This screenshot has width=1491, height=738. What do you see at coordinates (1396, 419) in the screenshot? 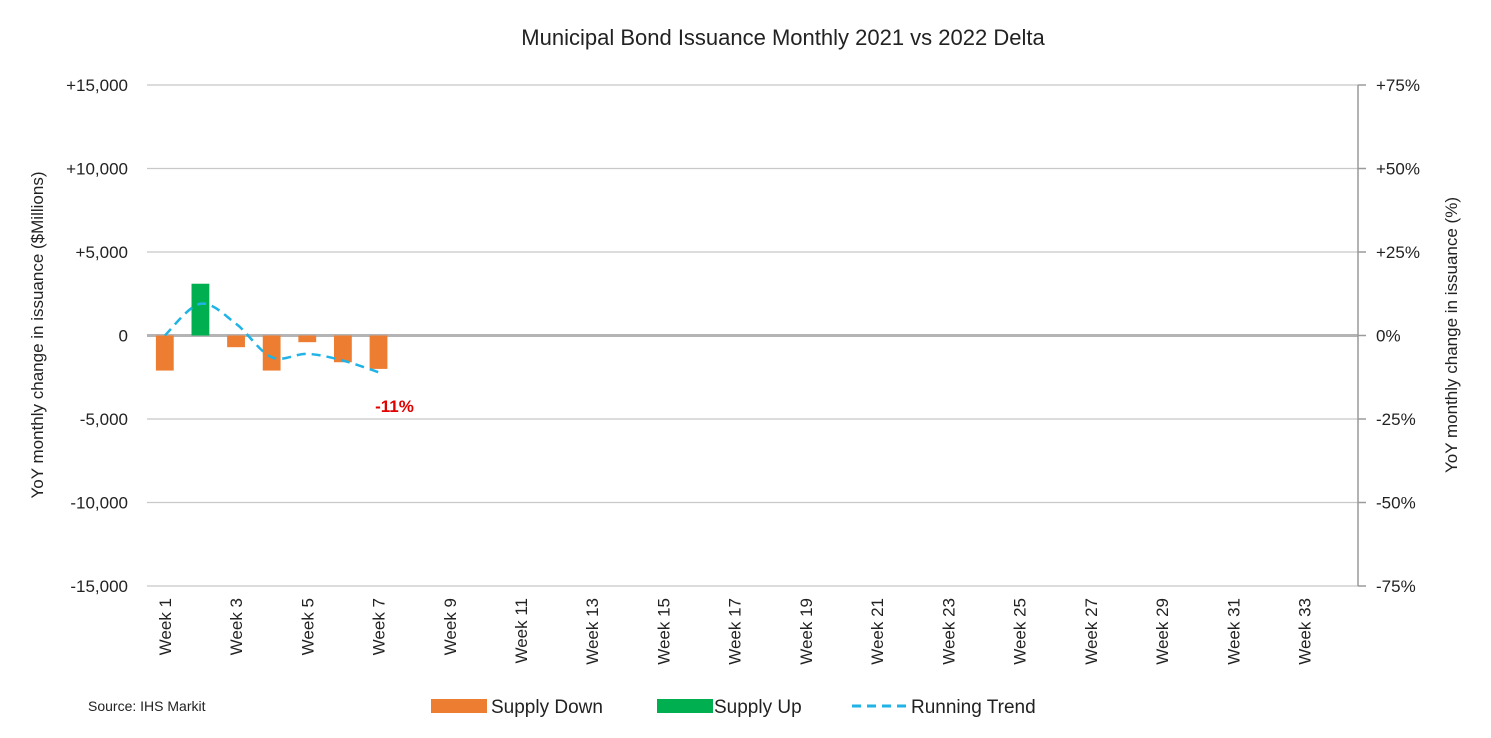
I see `y2-tick-label: -25%` at bounding box center [1396, 419].